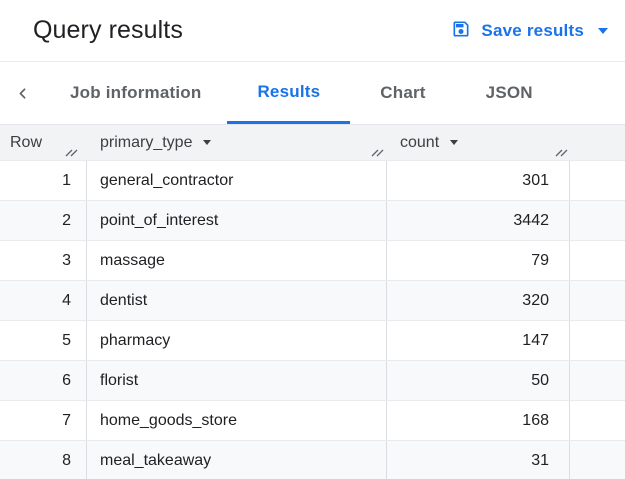 The height and width of the screenshot is (479, 625). What do you see at coordinates (478, 340) in the screenshot?
I see `count-cell: 147` at bounding box center [478, 340].